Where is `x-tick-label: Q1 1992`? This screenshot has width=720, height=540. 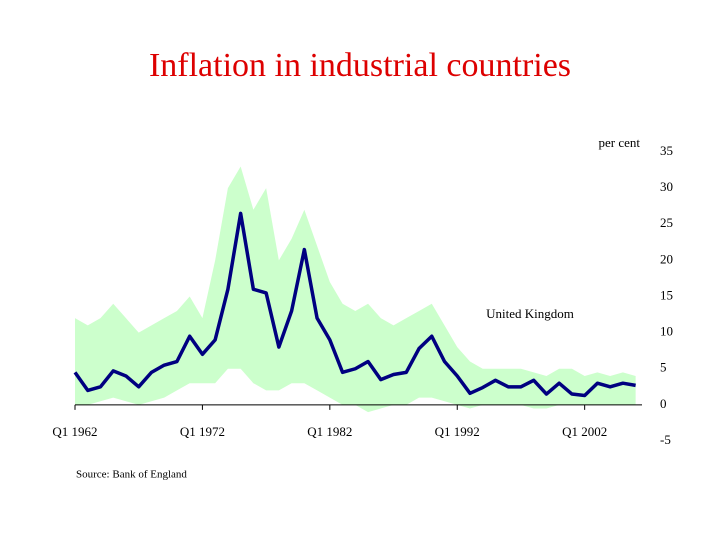 x-tick-label: Q1 1992 is located at coordinates (457, 431).